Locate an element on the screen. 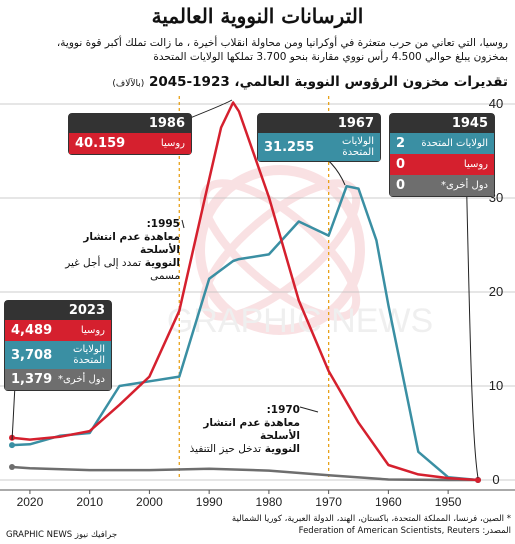 The width and height of the screenshot is (515, 544). panel-1945-row-russia: روسيا 0 is located at coordinates (442, 164).